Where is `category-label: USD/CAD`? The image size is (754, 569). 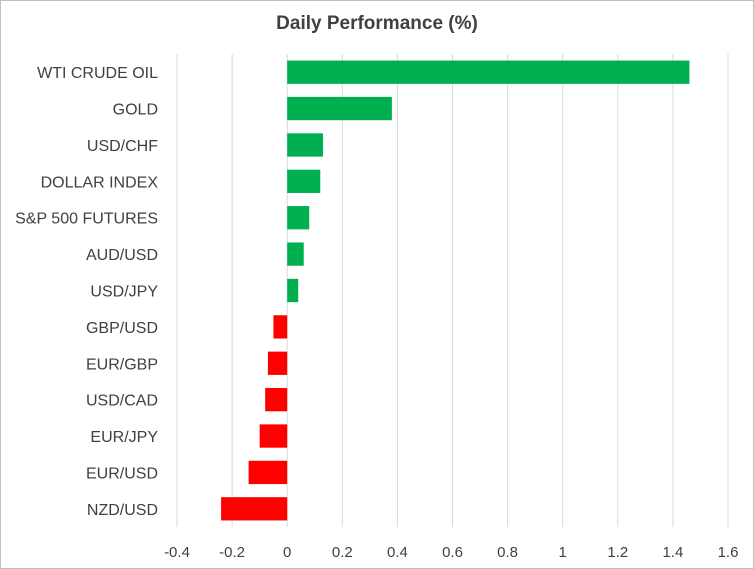
category-label: USD/CAD is located at coordinates (122, 401).